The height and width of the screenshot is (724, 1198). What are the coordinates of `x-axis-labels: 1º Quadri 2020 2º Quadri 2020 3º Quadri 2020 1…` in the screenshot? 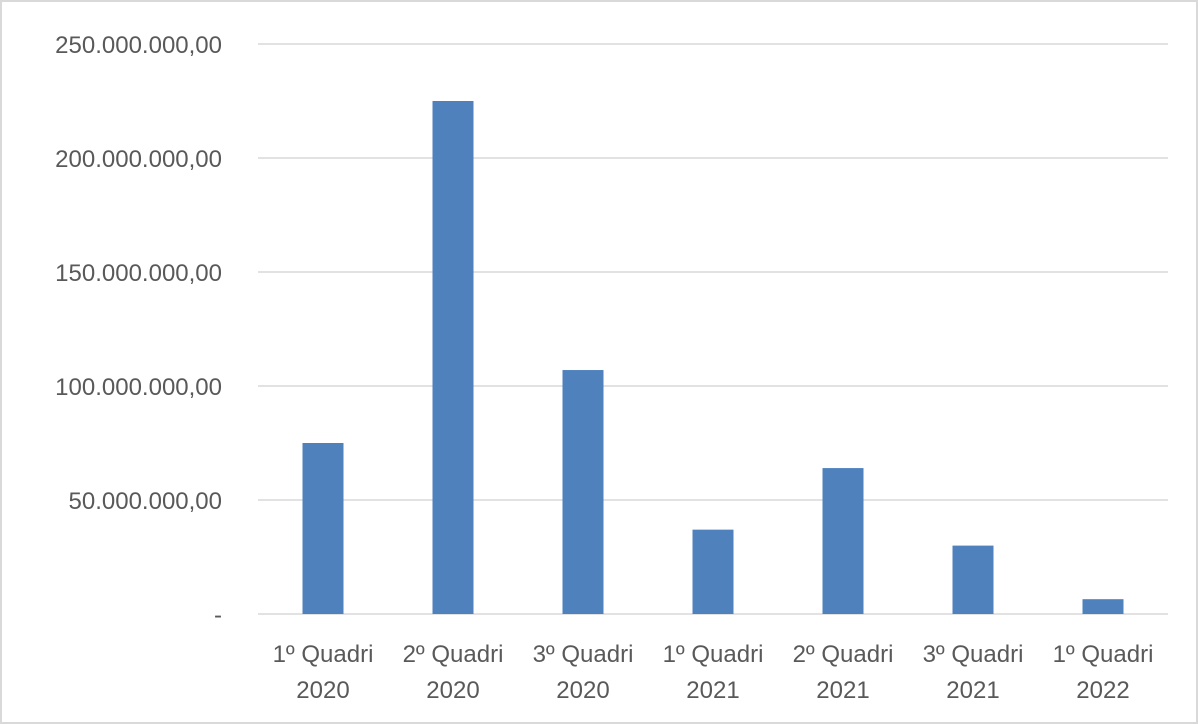 It's located at (713, 672).